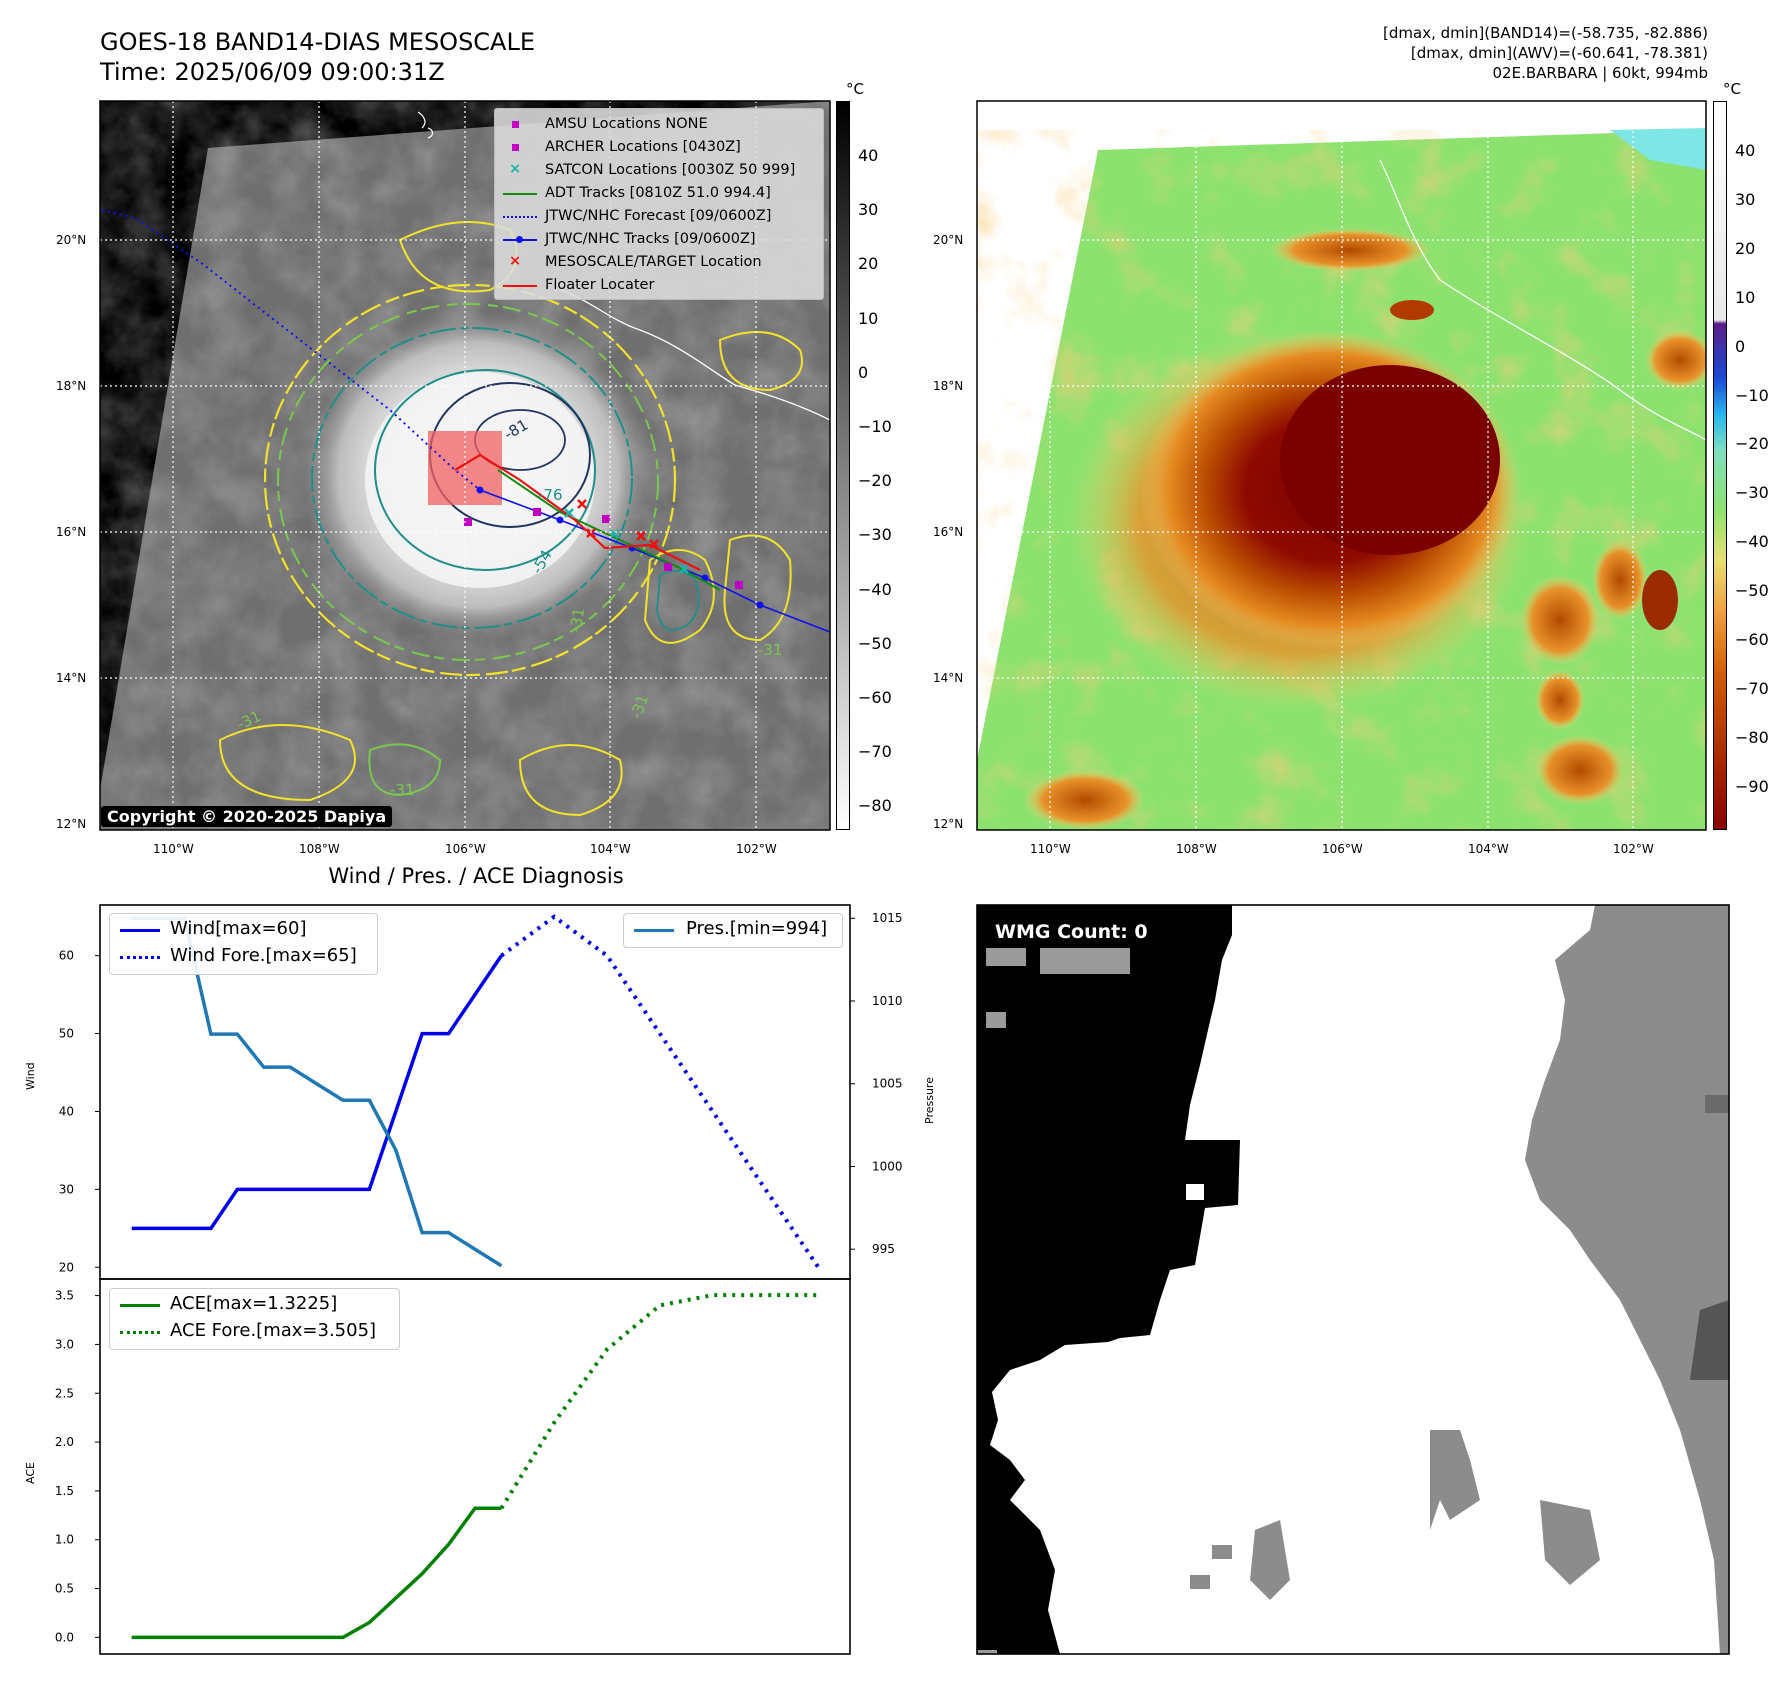  Describe the element at coordinates (868, 318) in the screenshot. I see `colorbar-tick-label: 10` at that location.